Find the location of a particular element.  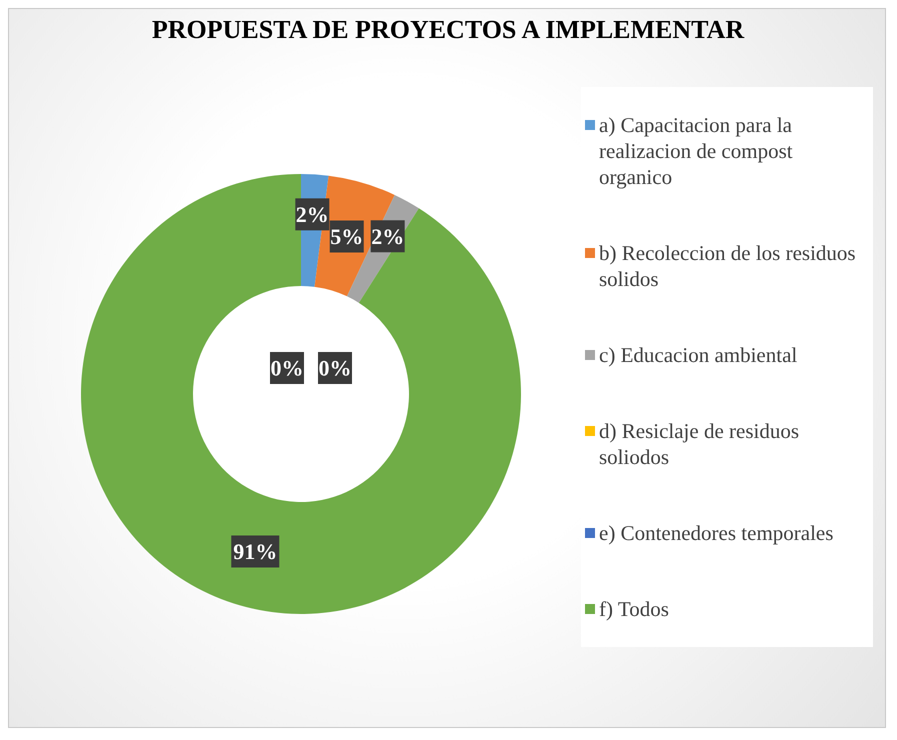

chart-title: PROPUESTA DE PROYECTOS A IMPLEMENTAR is located at coordinates (448, 30).